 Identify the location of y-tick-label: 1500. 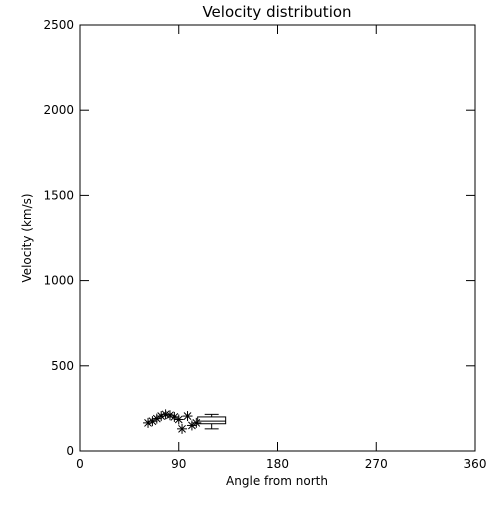
(58, 195).